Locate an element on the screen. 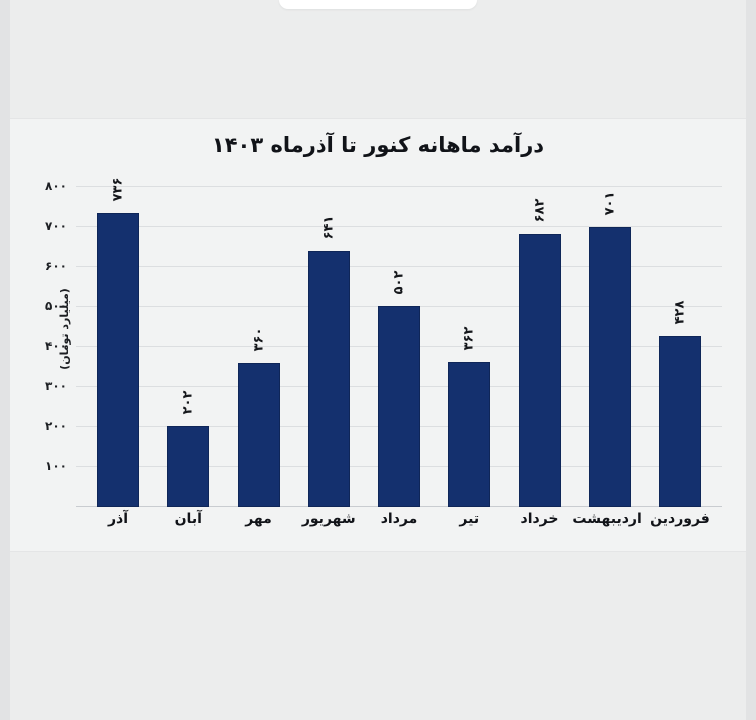 The width and height of the screenshot is (756, 720). gridline: ۸۰۰ is located at coordinates (383, 186).